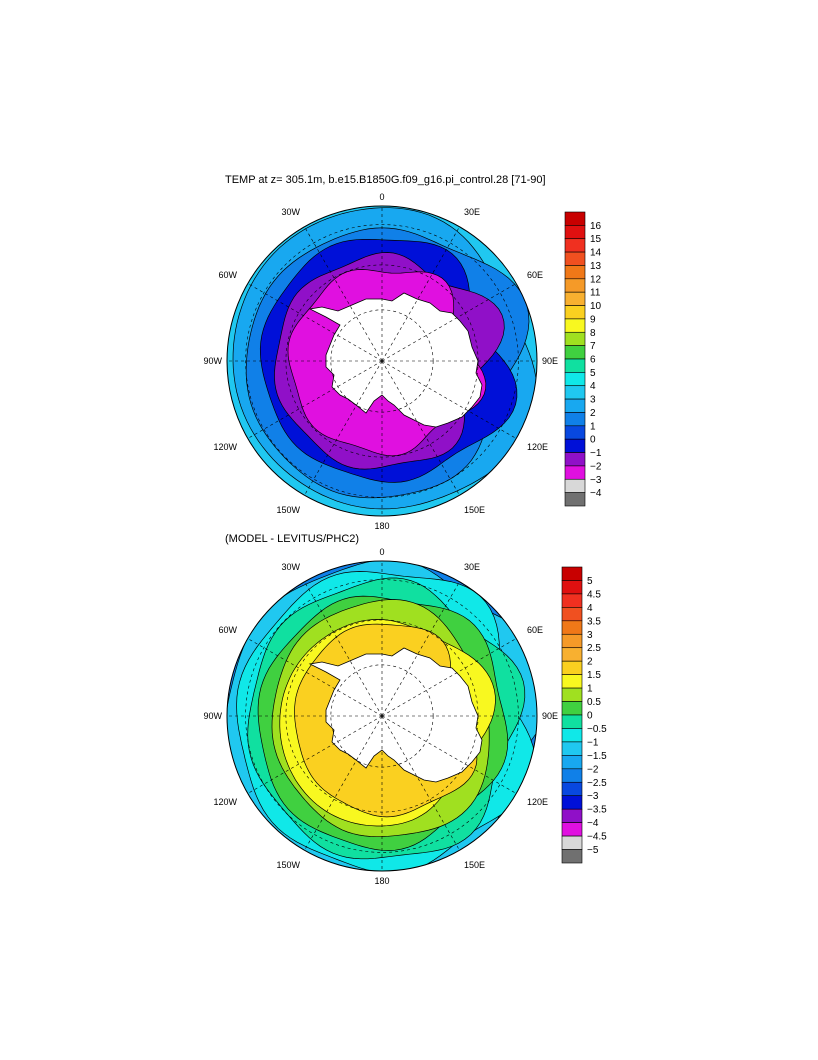  I want to click on colorbar-tick-label: 1, so click(593, 426).